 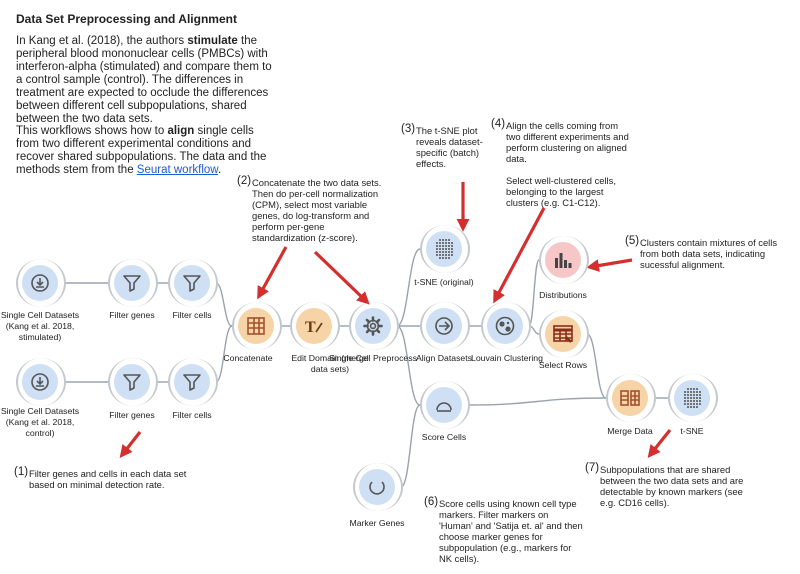 I want to click on clustering-icon, so click(x=505, y=326).